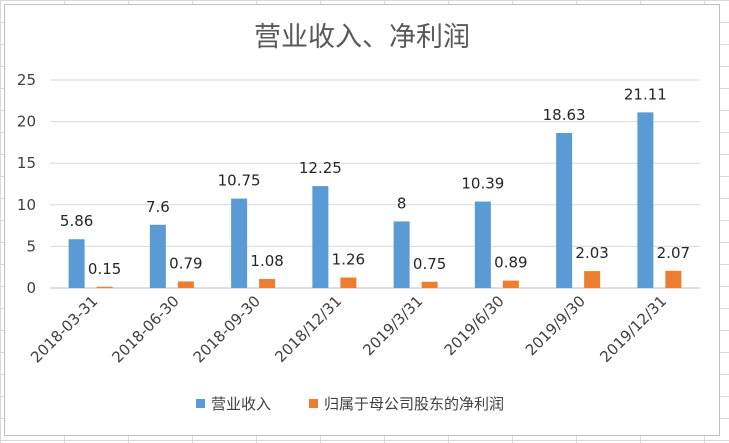 The height and width of the screenshot is (443, 729). Describe the element at coordinates (227, 329) in the screenshot. I see `x-tick-label: 2018-09-30` at that location.